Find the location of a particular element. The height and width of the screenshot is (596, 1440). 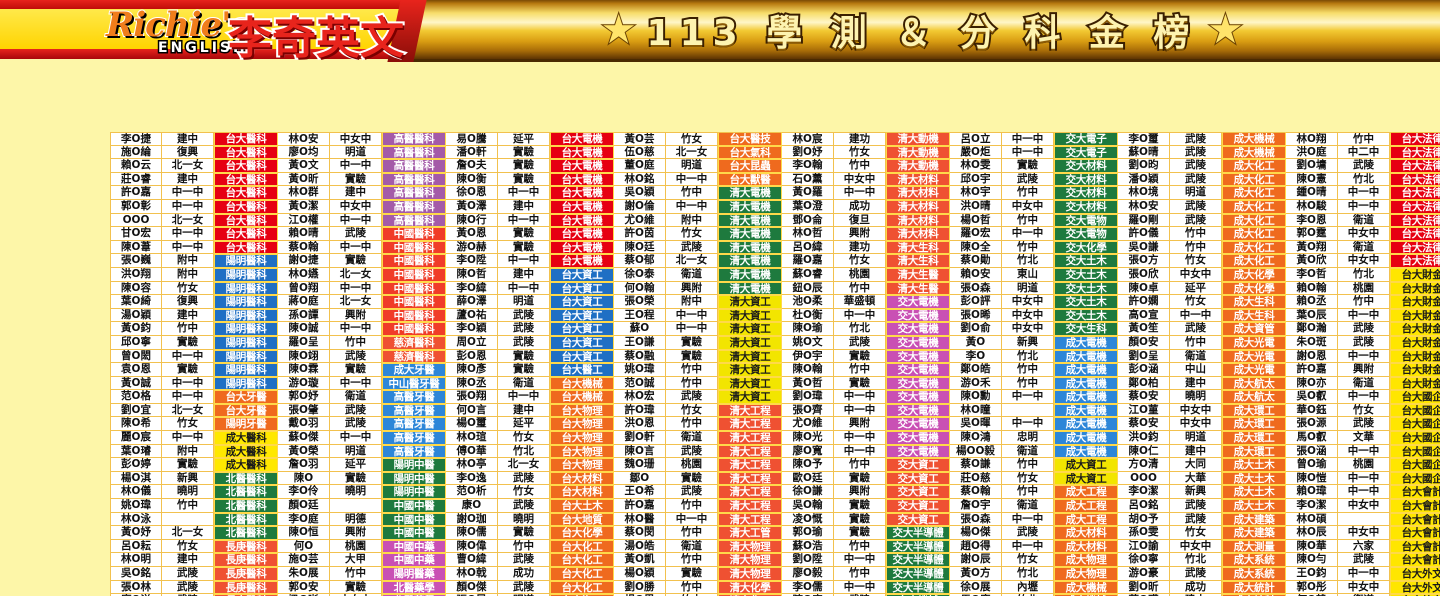

student-name: 顏O傑 is located at coordinates (472, 587).